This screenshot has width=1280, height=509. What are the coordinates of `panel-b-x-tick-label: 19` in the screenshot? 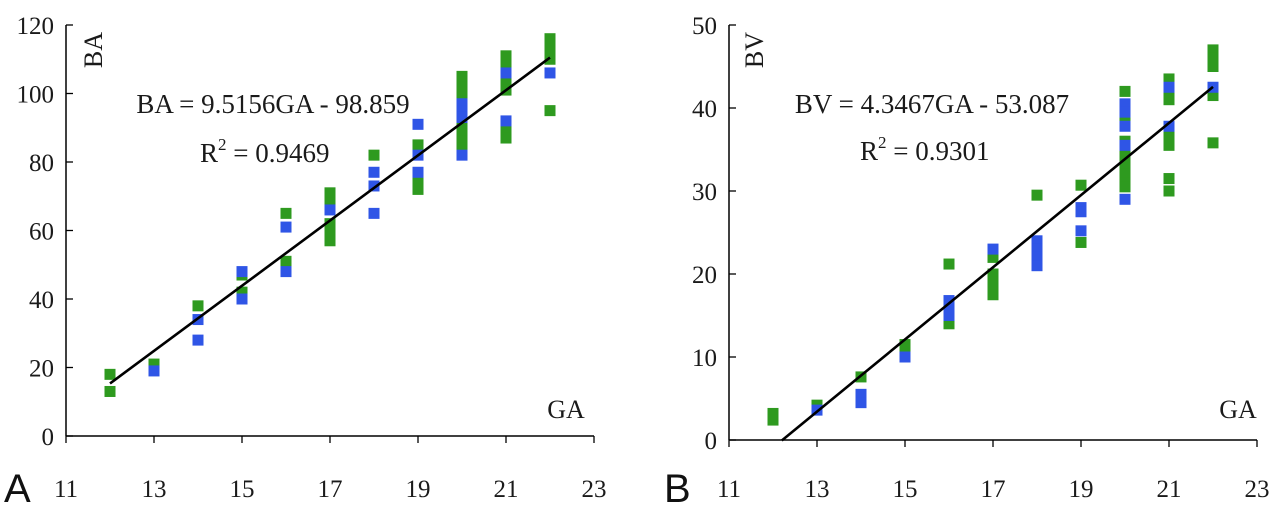 It's located at (1081, 489).